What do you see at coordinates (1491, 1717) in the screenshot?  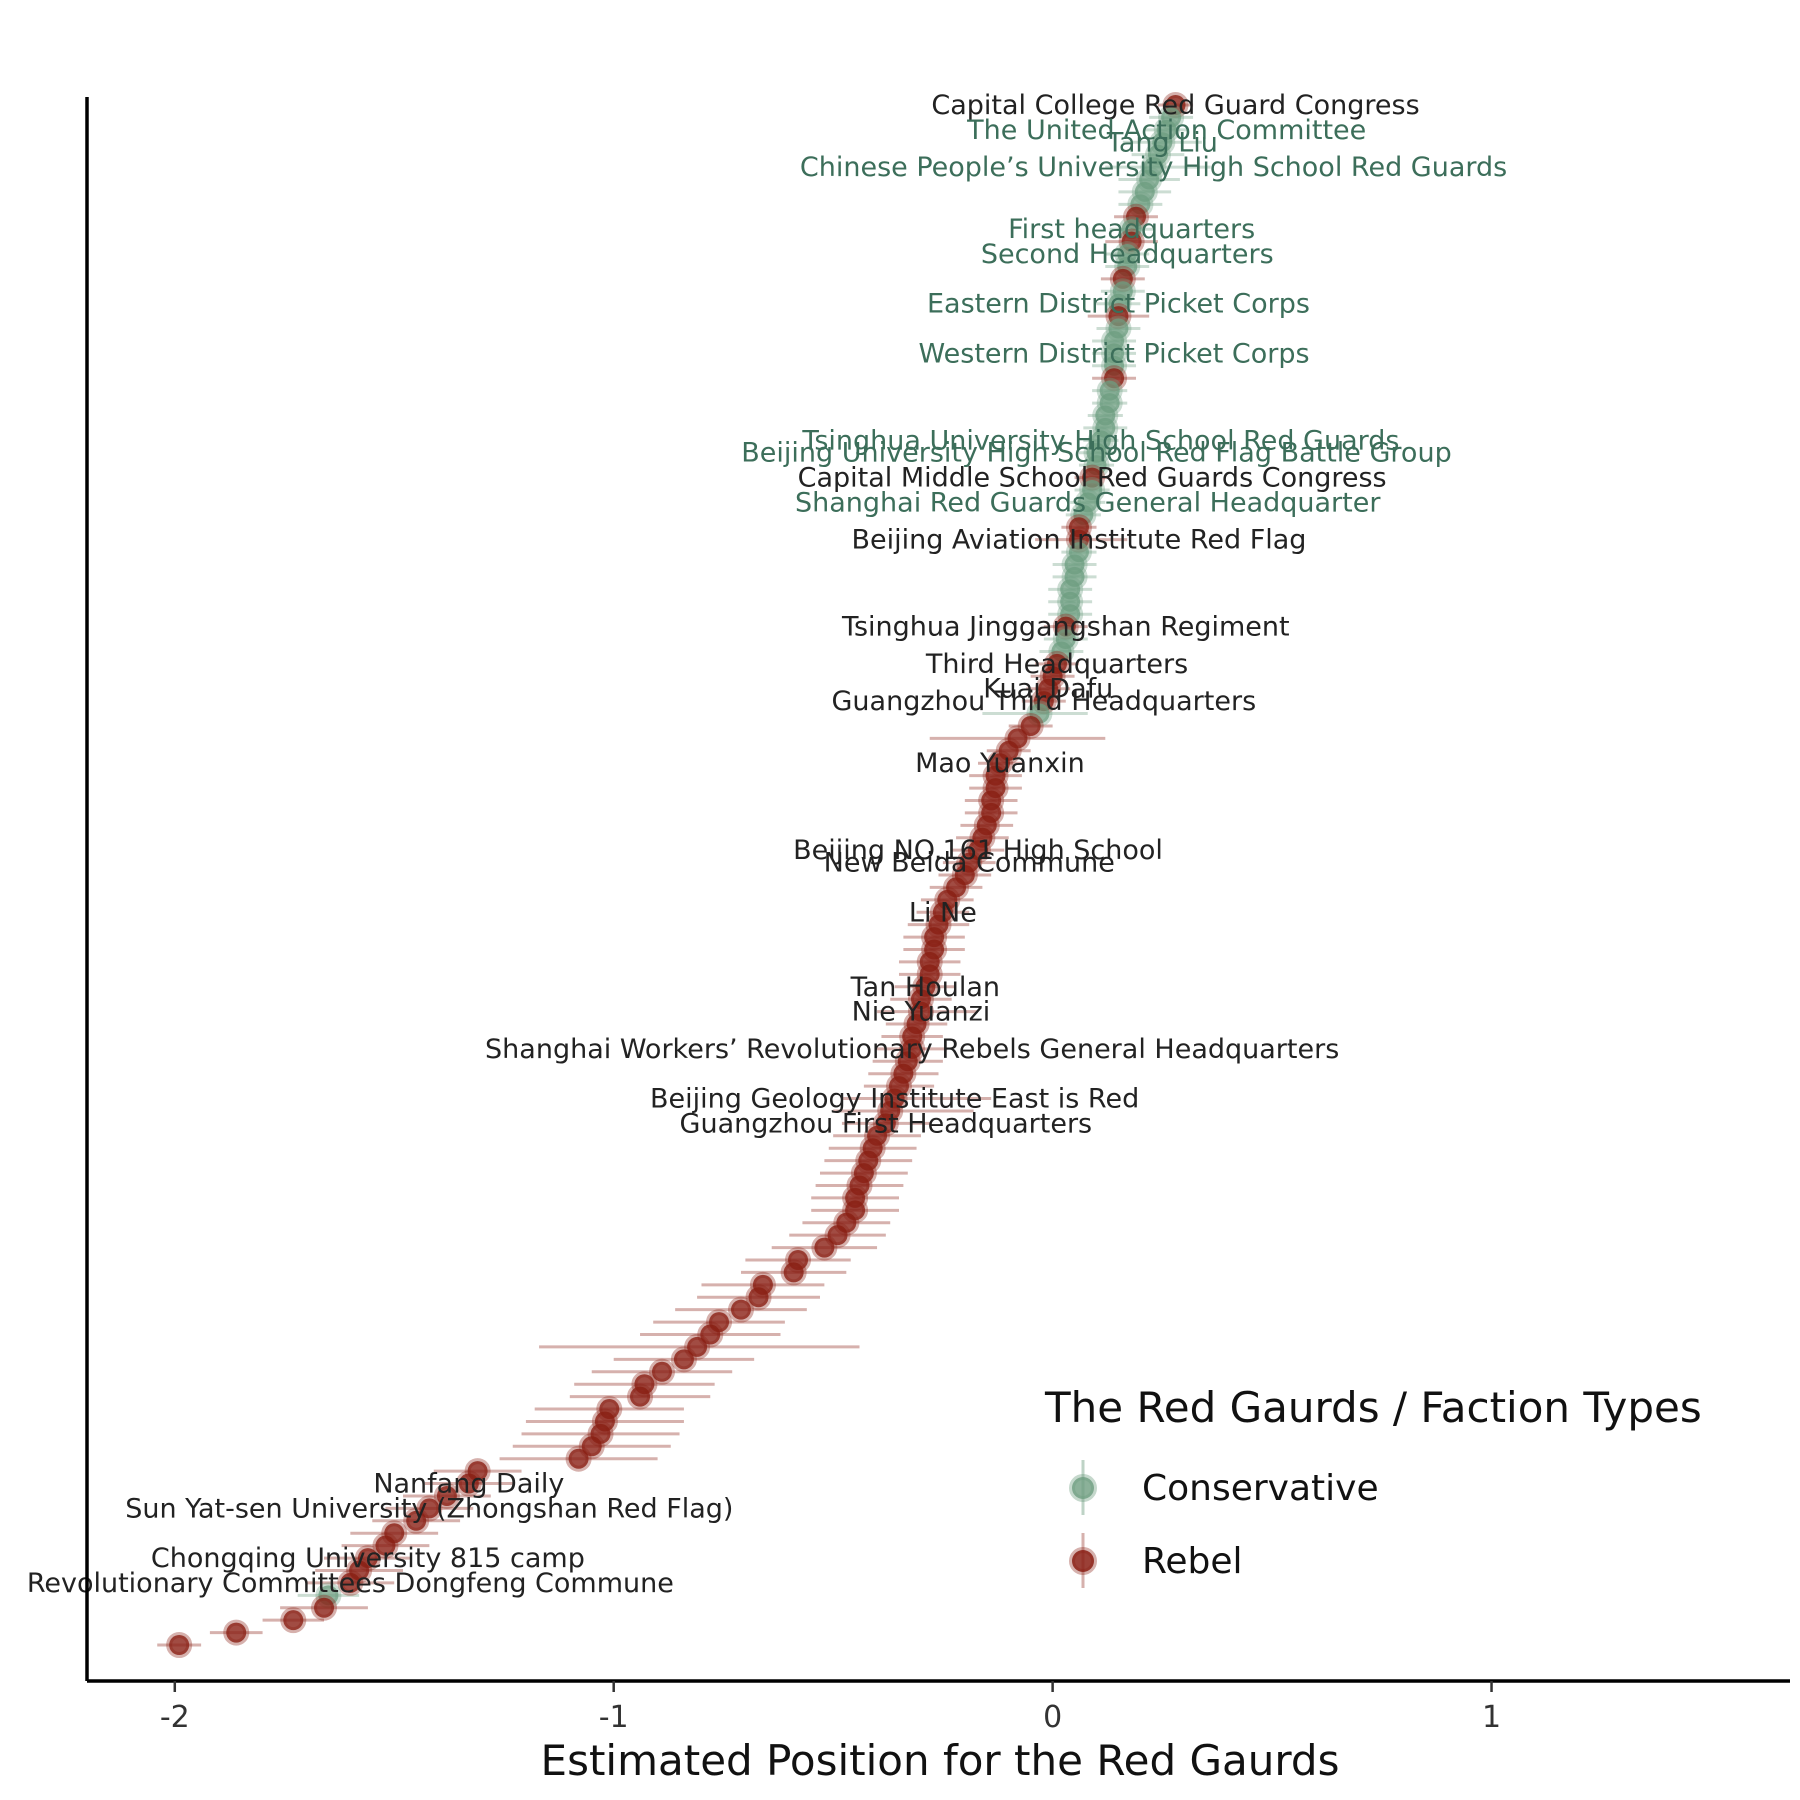 I see `x-tick-label: 1` at bounding box center [1491, 1717].